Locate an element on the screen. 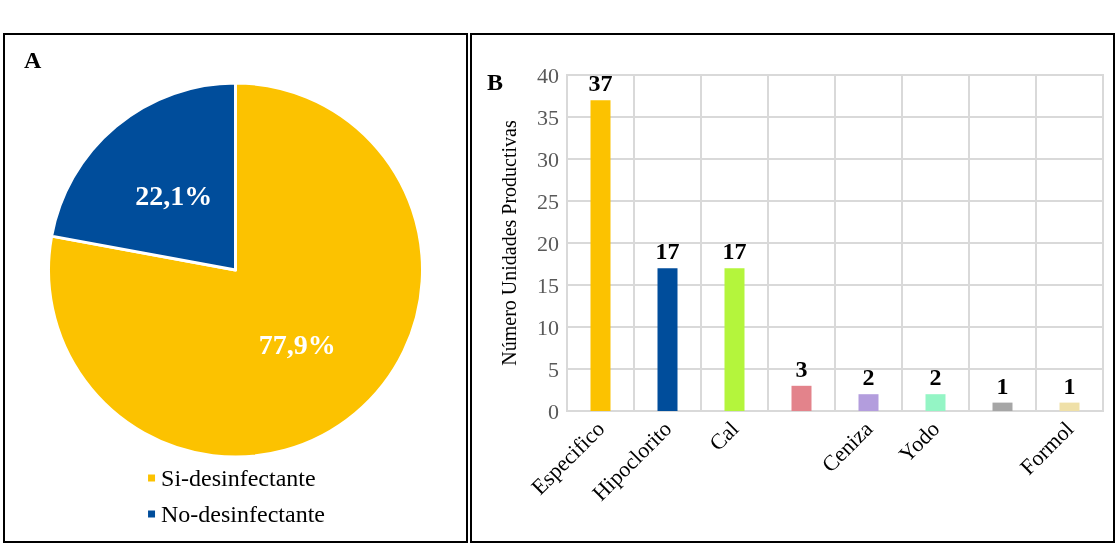 Image resolution: width=1115 pixels, height=545 pixels. y-tick-label: 20 is located at coordinates (548, 243).